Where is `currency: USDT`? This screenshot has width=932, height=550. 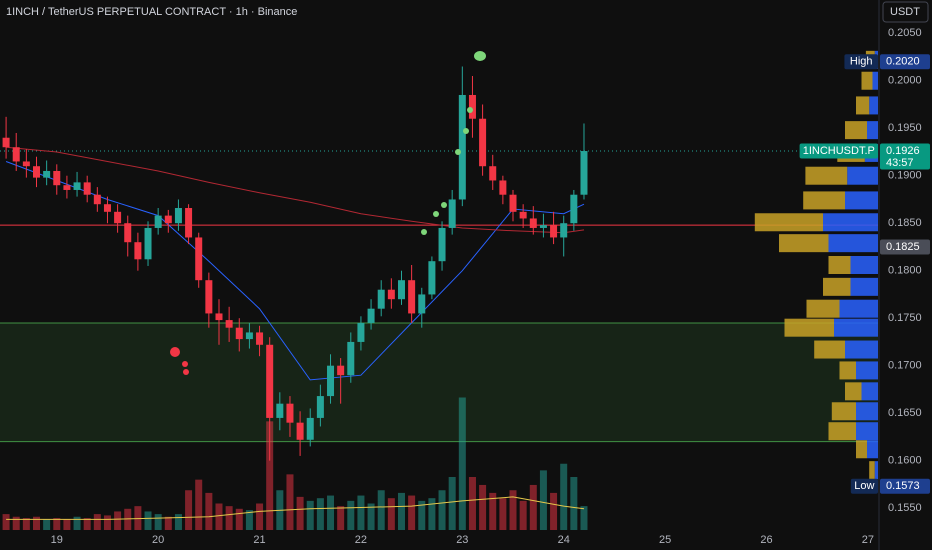 currency: USDT is located at coordinates (905, 12).